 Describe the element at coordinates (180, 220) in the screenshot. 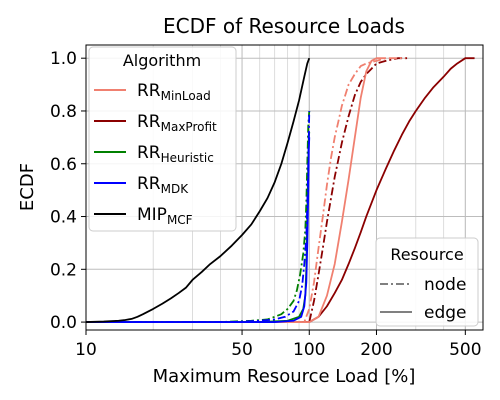

I see `legend-label-subscript: MCF` at that location.